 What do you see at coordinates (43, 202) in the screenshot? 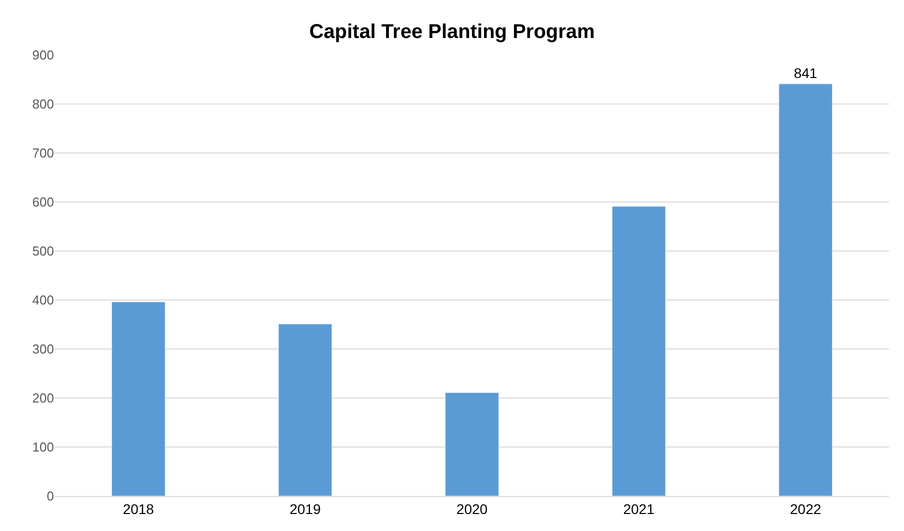
I see `y-tick-label: 600` at bounding box center [43, 202].